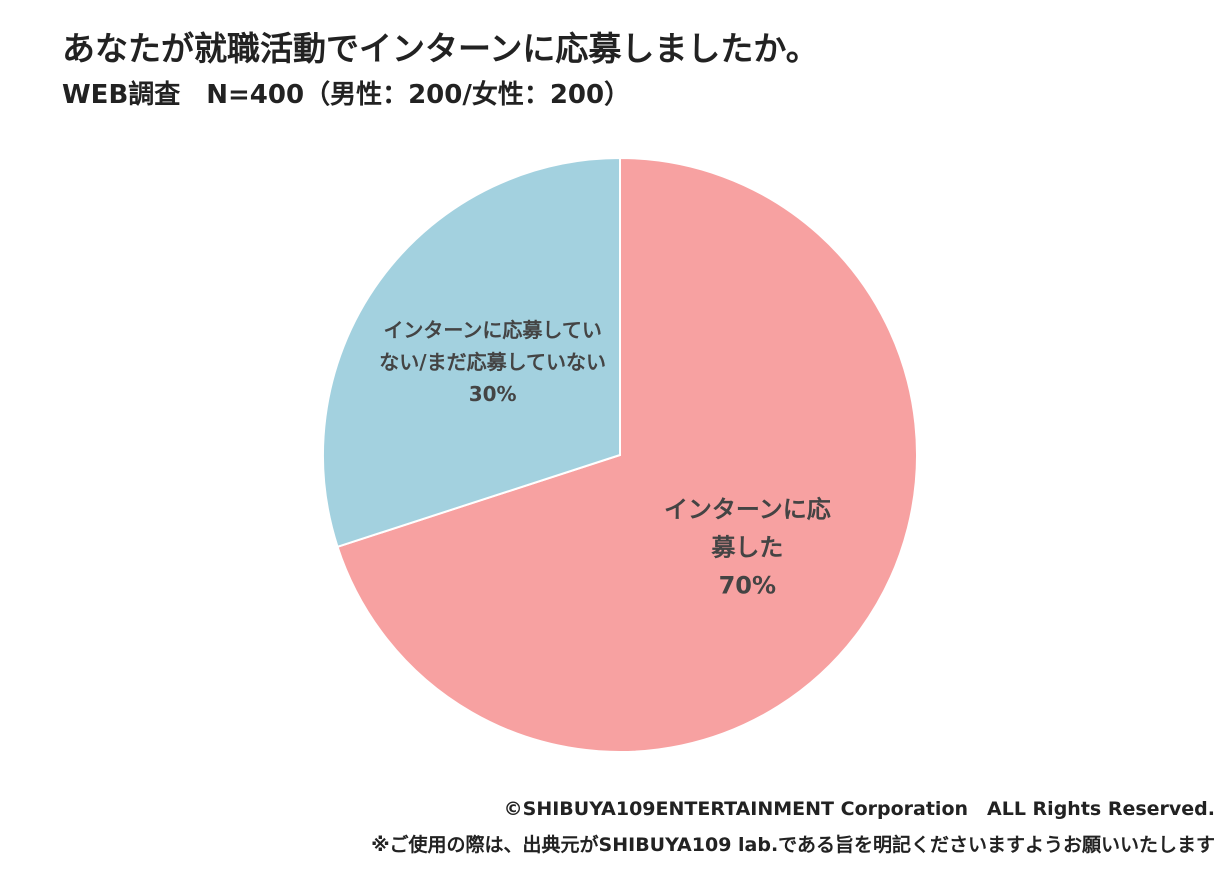 The height and width of the screenshot is (873, 1229). I want to click on chart-subtitle: WEB調査 N=400（男性：200/女性：200）, so click(346, 95).